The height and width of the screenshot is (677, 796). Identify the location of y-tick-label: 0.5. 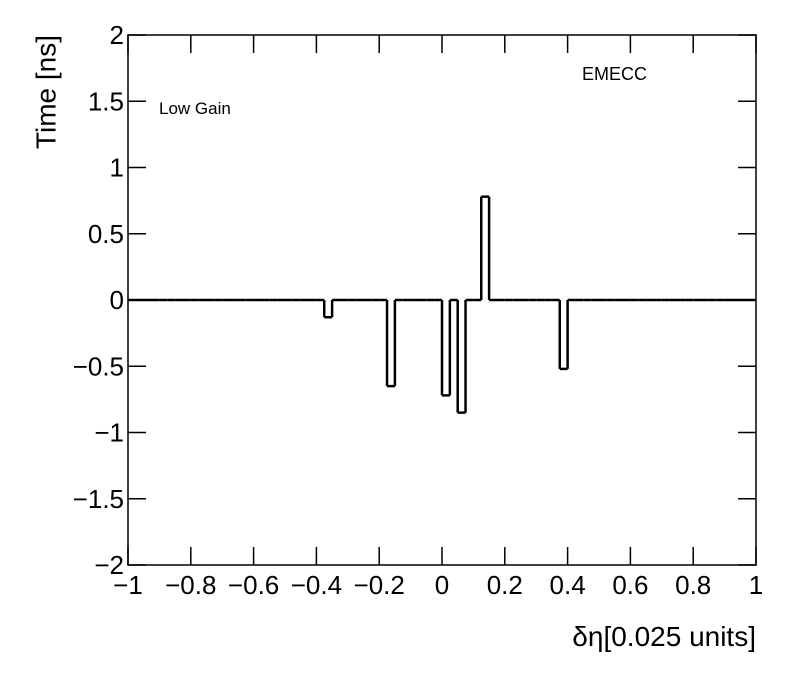
(106, 234).